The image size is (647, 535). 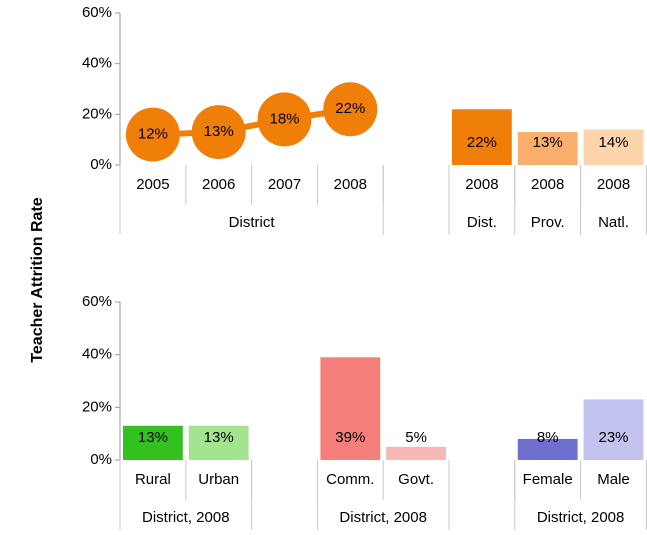 What do you see at coordinates (153, 479) in the screenshot?
I see `x-tick-label: Rural` at bounding box center [153, 479].